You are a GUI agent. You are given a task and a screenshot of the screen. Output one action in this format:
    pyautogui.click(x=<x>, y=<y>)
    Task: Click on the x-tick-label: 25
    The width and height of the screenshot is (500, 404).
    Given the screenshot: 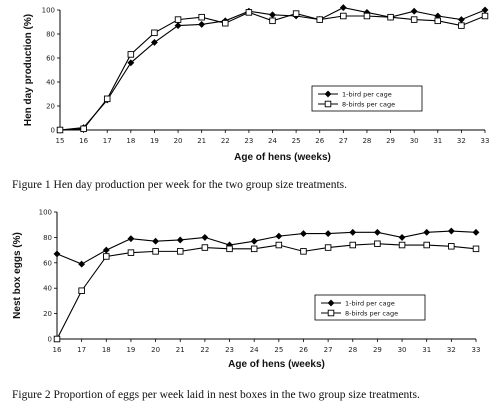 What is the action you would take?
    pyautogui.click(x=296, y=141)
    